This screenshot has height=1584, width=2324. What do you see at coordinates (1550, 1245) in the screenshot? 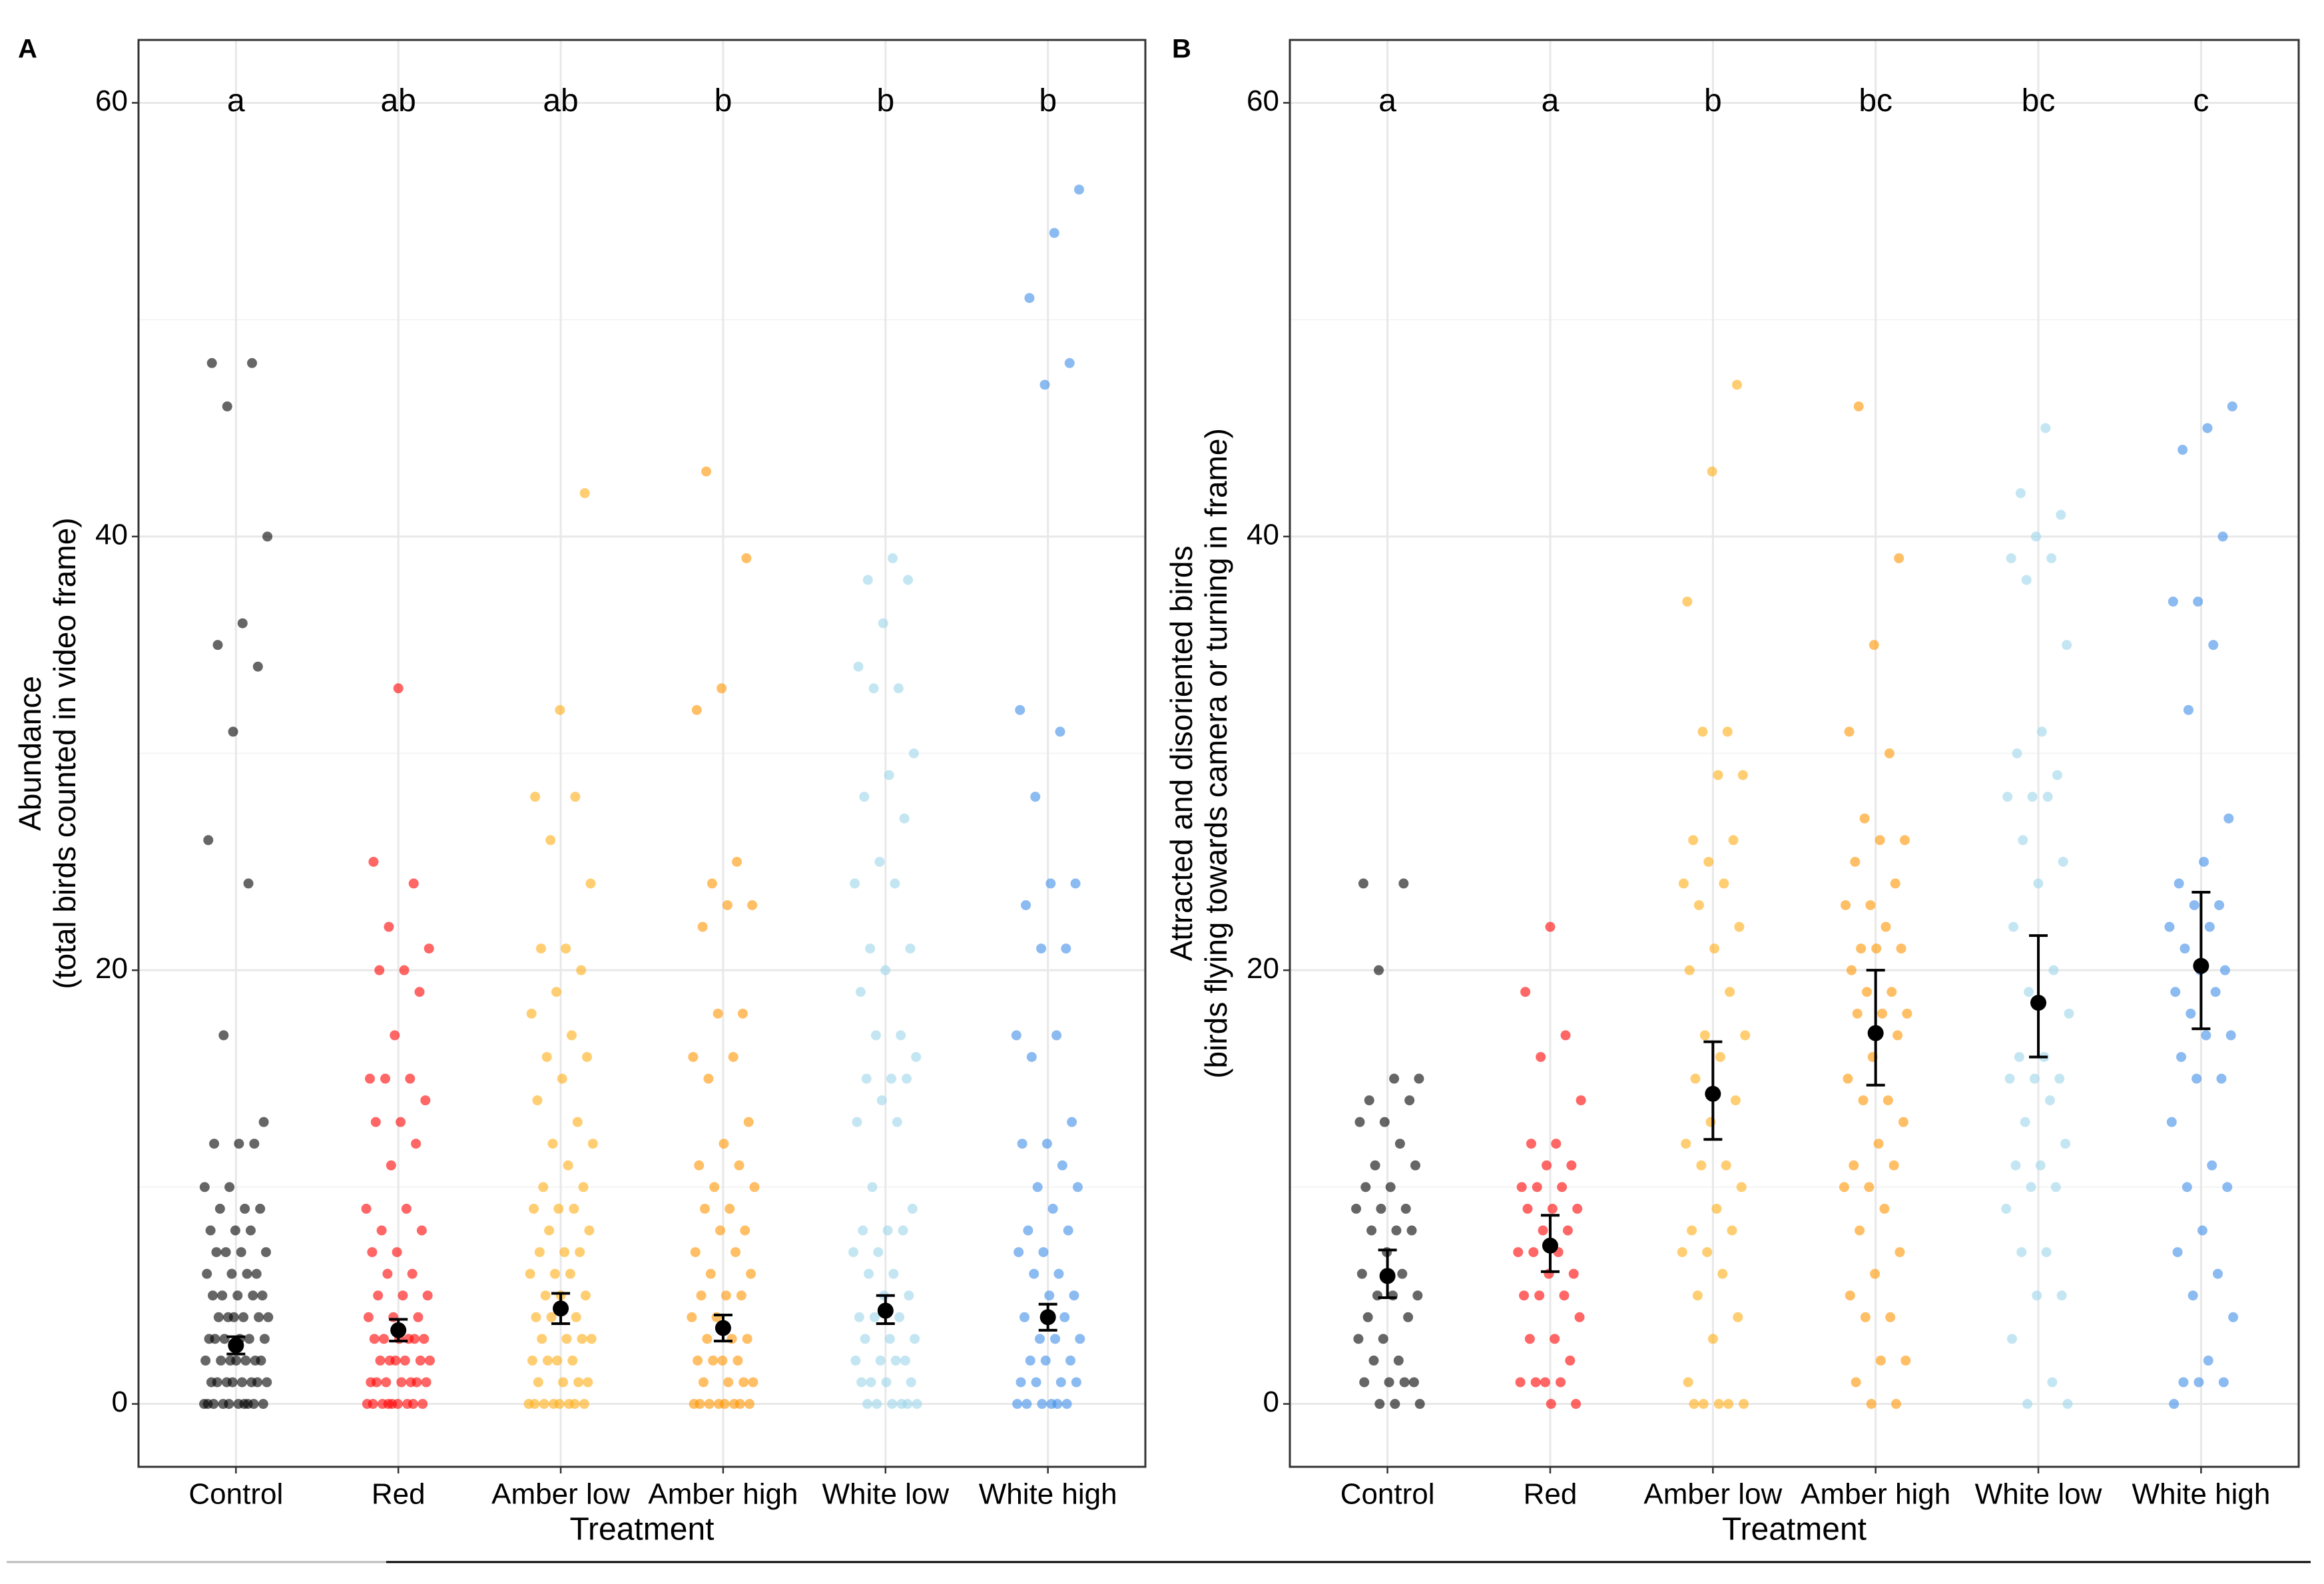
I see `mean-point` at bounding box center [1550, 1245].